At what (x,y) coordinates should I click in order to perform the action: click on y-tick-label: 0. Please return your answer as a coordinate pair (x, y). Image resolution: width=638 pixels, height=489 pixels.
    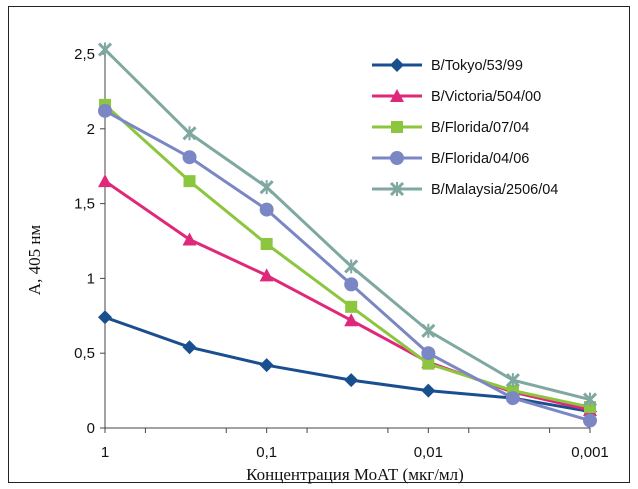
    Looking at the image, I should click on (91, 428).